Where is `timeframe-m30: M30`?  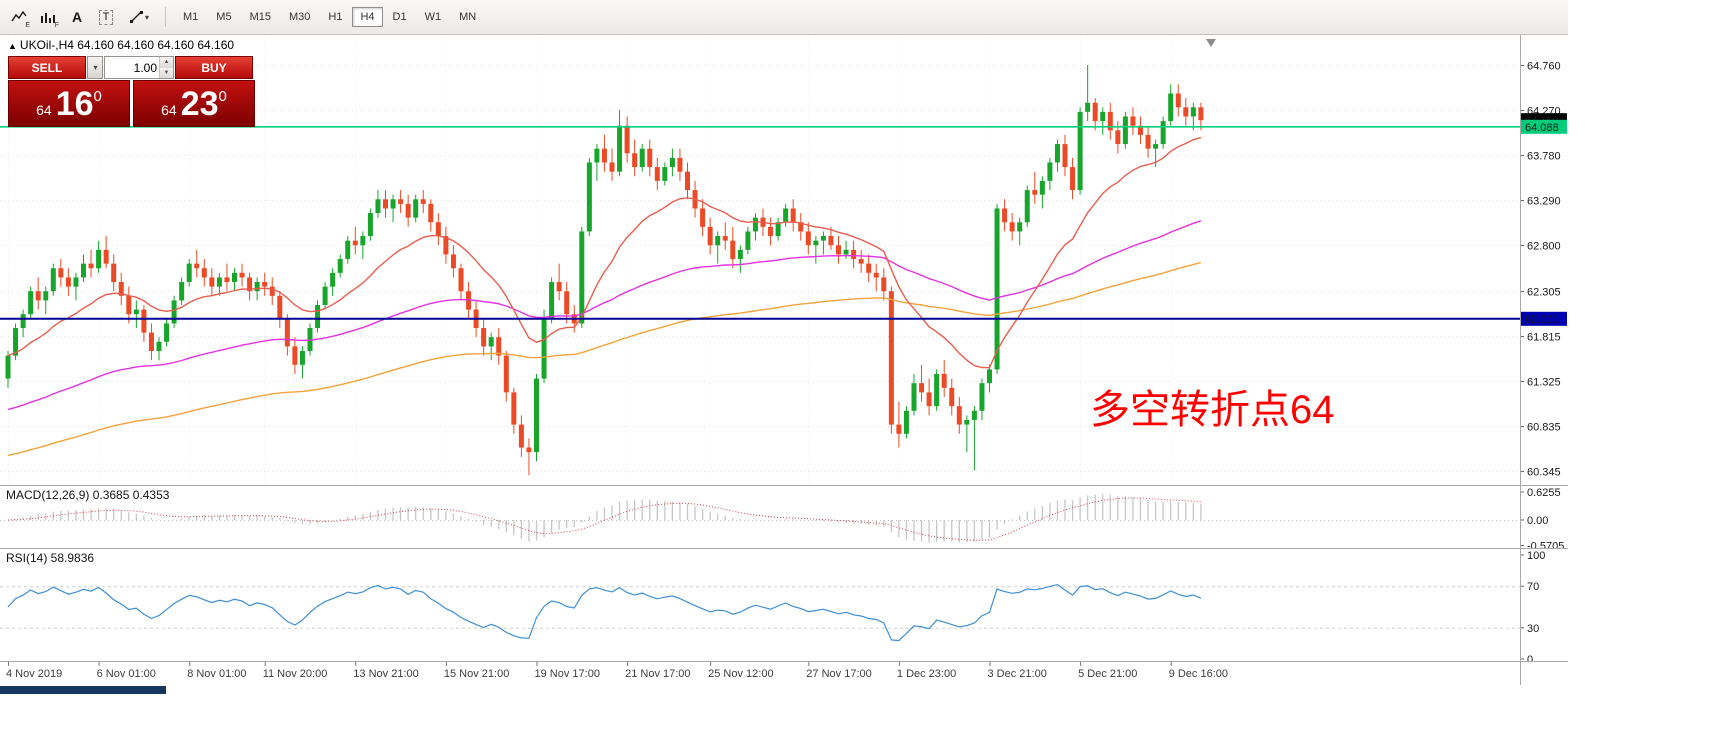 timeframe-m30: M30 is located at coordinates (299, 17).